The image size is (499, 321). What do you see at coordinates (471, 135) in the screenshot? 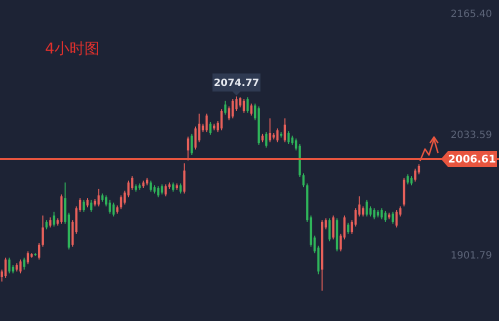
I see `y-tick-label: 2033.59` at bounding box center [471, 135].